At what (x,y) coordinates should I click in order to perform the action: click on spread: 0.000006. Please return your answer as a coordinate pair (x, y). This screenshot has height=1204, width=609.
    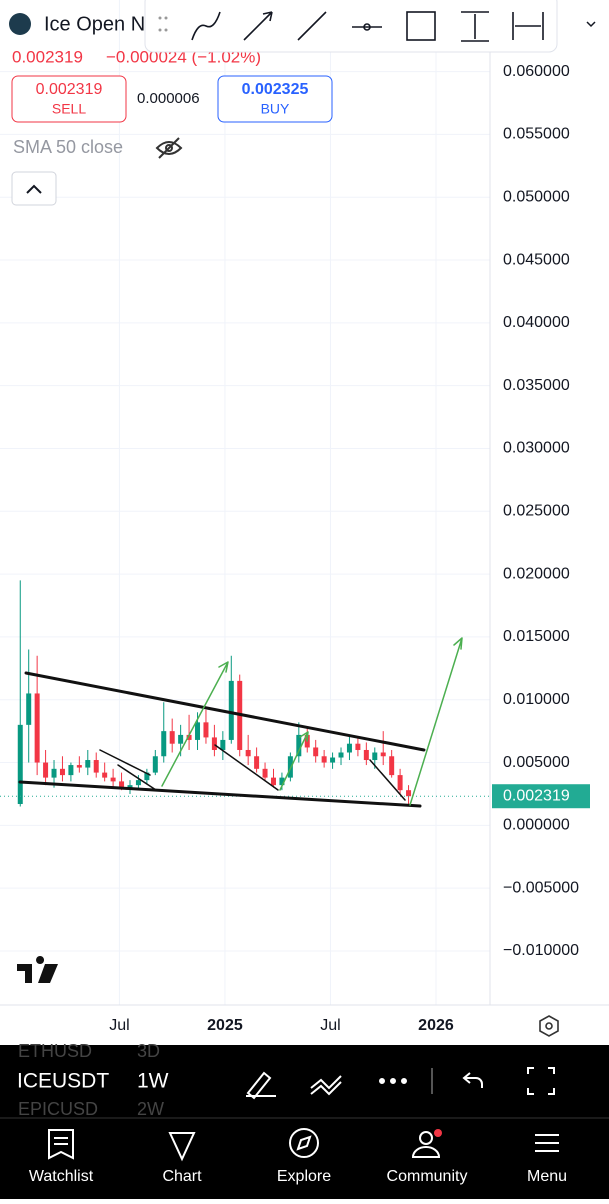
    Looking at the image, I should click on (168, 98).